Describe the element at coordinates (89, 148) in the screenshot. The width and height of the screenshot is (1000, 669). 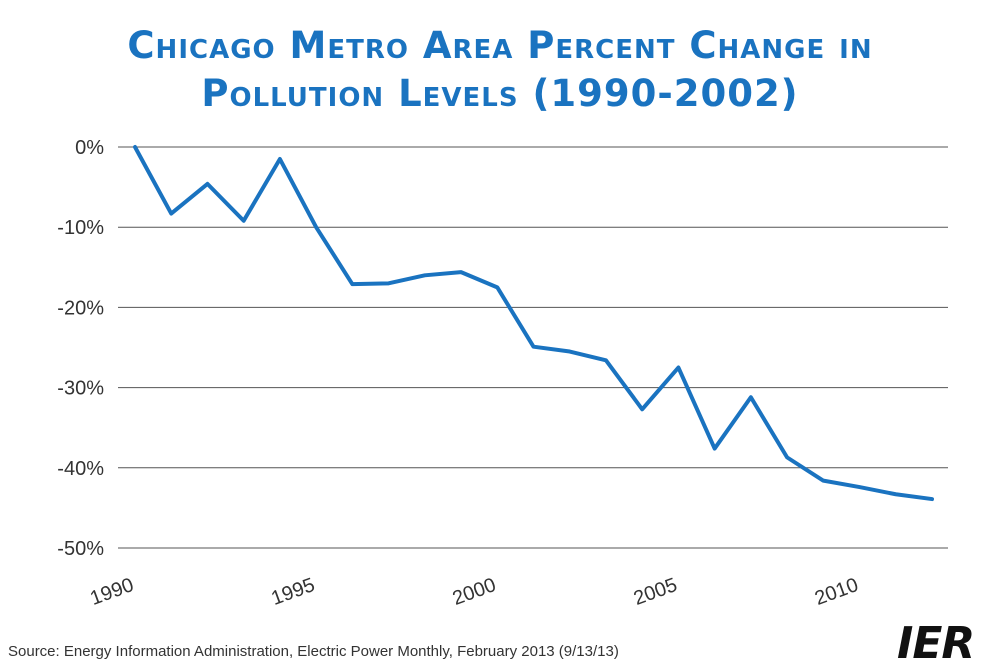
I see `y-tick-label: 0%` at that location.